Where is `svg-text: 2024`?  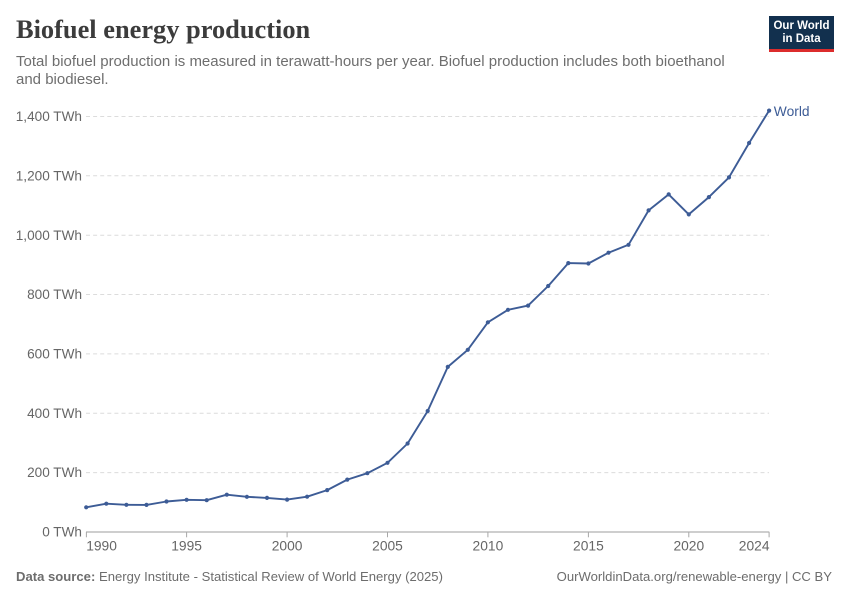
svg-text: 2024 is located at coordinates (754, 546).